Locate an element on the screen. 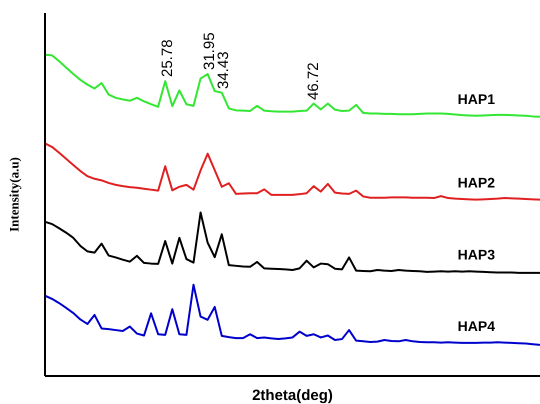 This screenshot has width=540, height=404. series-label: HAP3 is located at coordinates (477, 254).